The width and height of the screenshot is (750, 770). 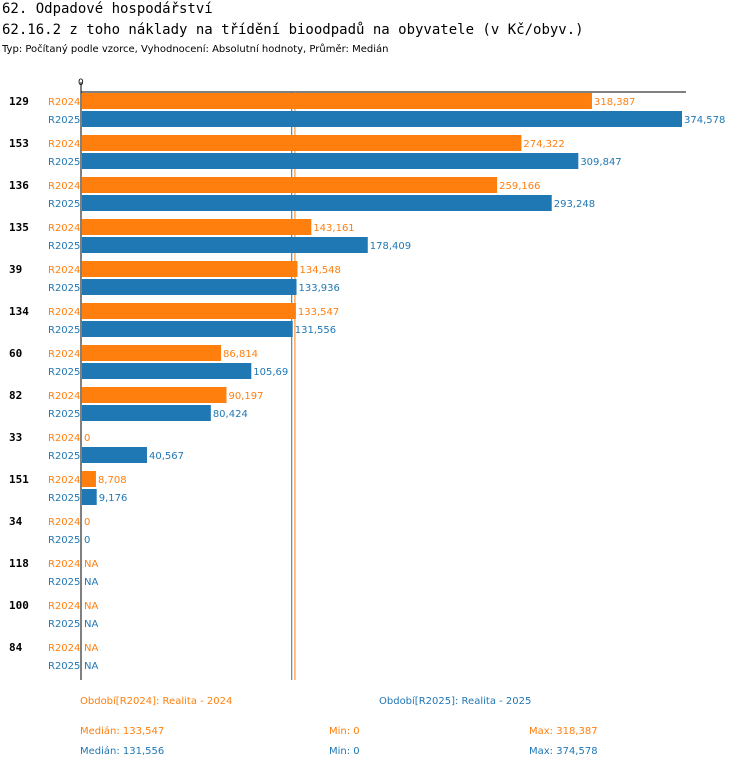 I want to click on category-label: 82, so click(x=15, y=395).